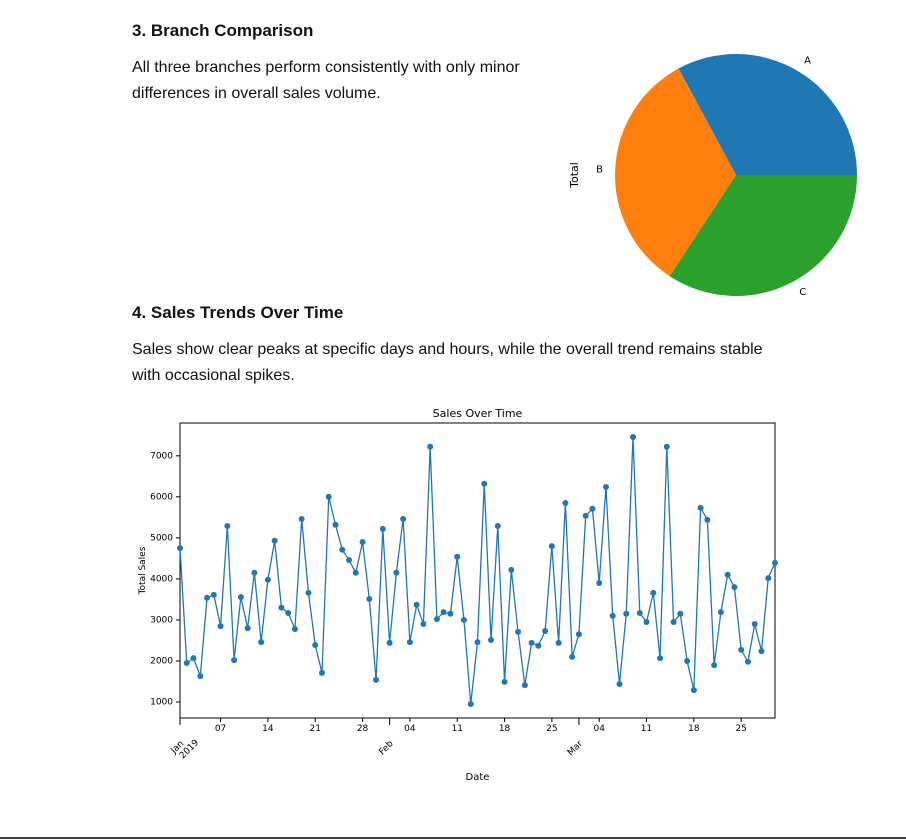 The height and width of the screenshot is (840, 906). I want to click on x-tick-label: 28, so click(363, 729).